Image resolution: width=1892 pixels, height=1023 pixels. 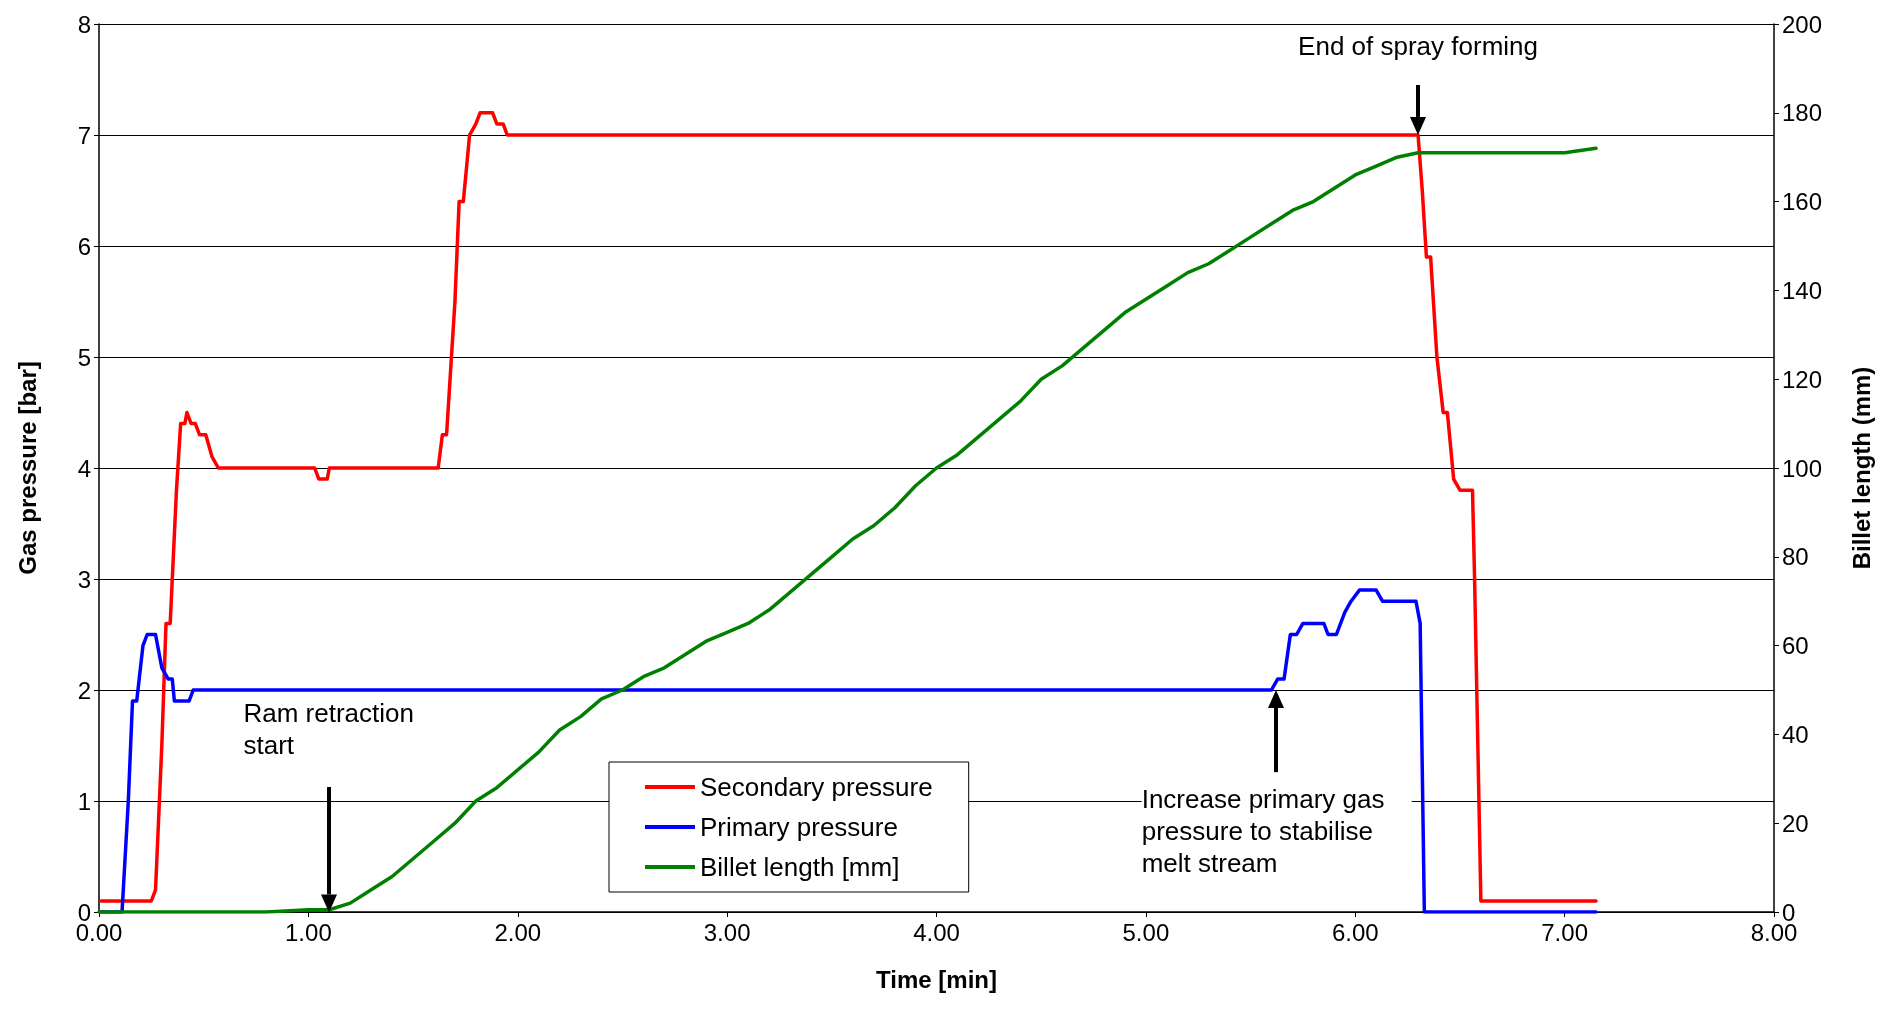 I want to click on y2-tick-label: 20, so click(x=1795, y=823).